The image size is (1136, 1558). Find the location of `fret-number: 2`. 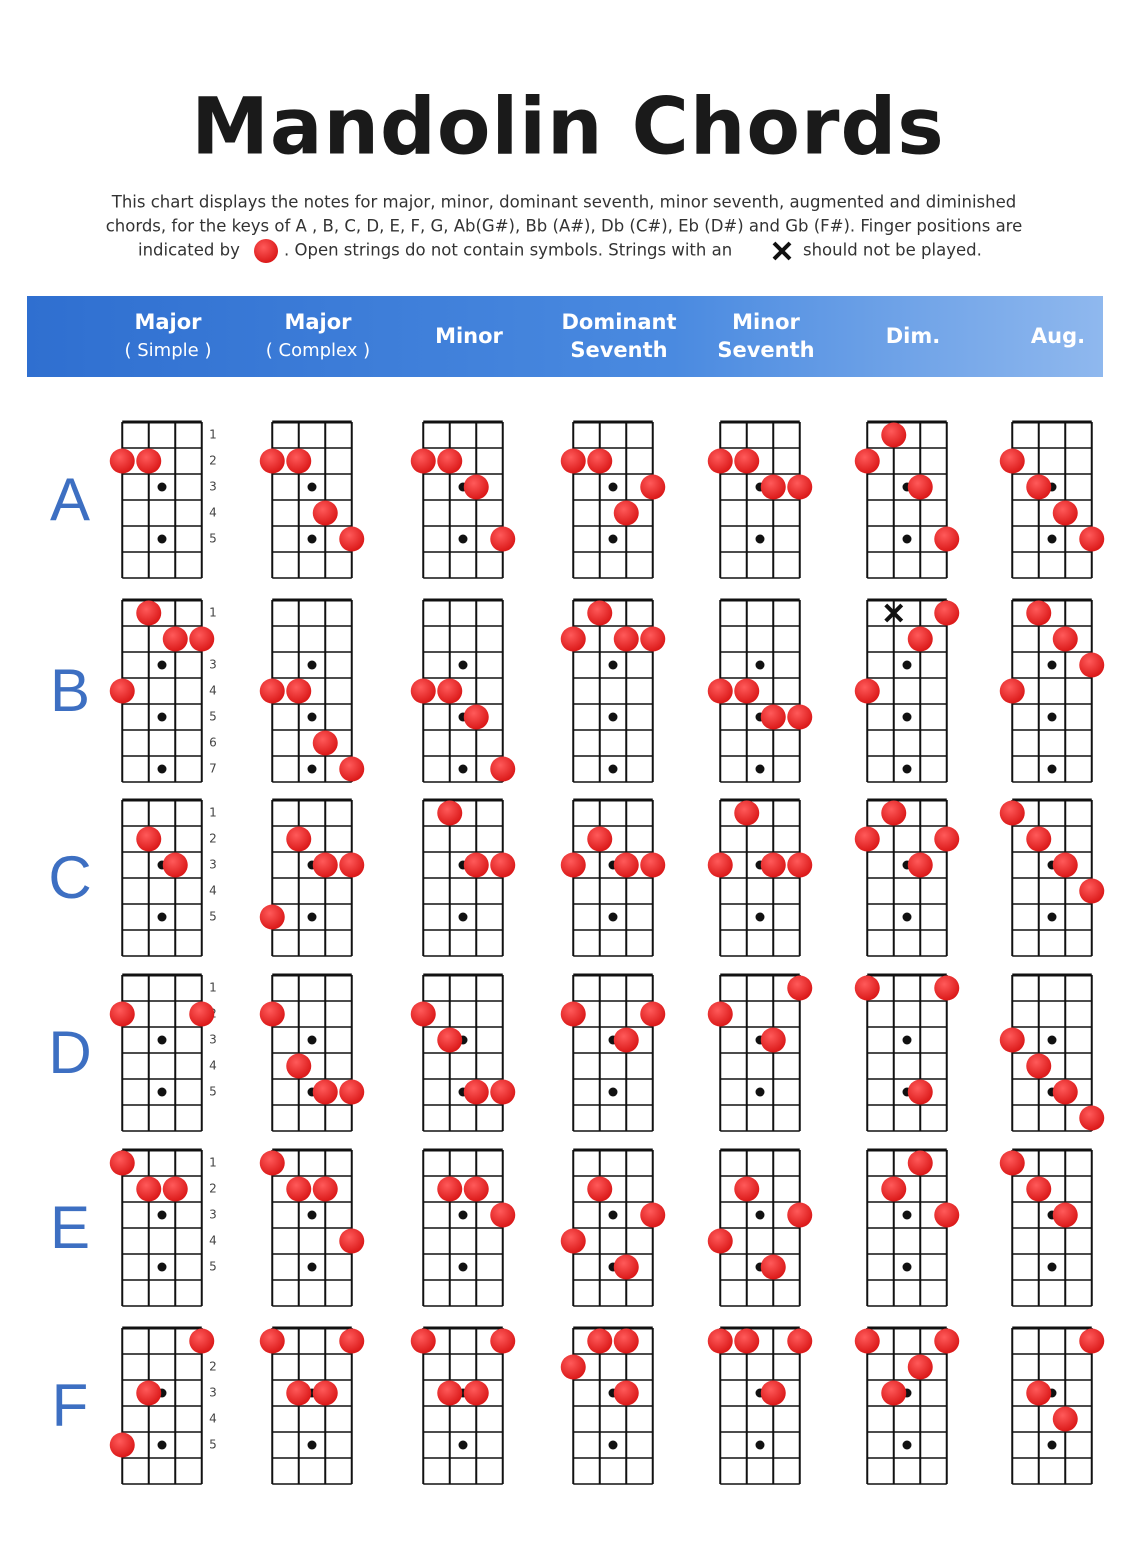

fret-number: 2 is located at coordinates (213, 1189).